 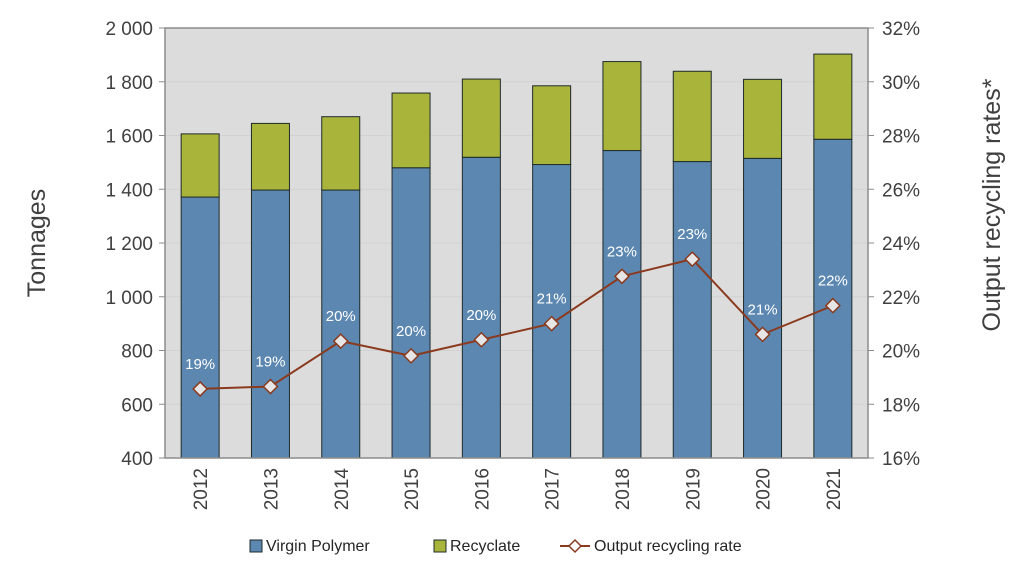 I want to click on x-tick-label: 2014, so click(x=342, y=489).